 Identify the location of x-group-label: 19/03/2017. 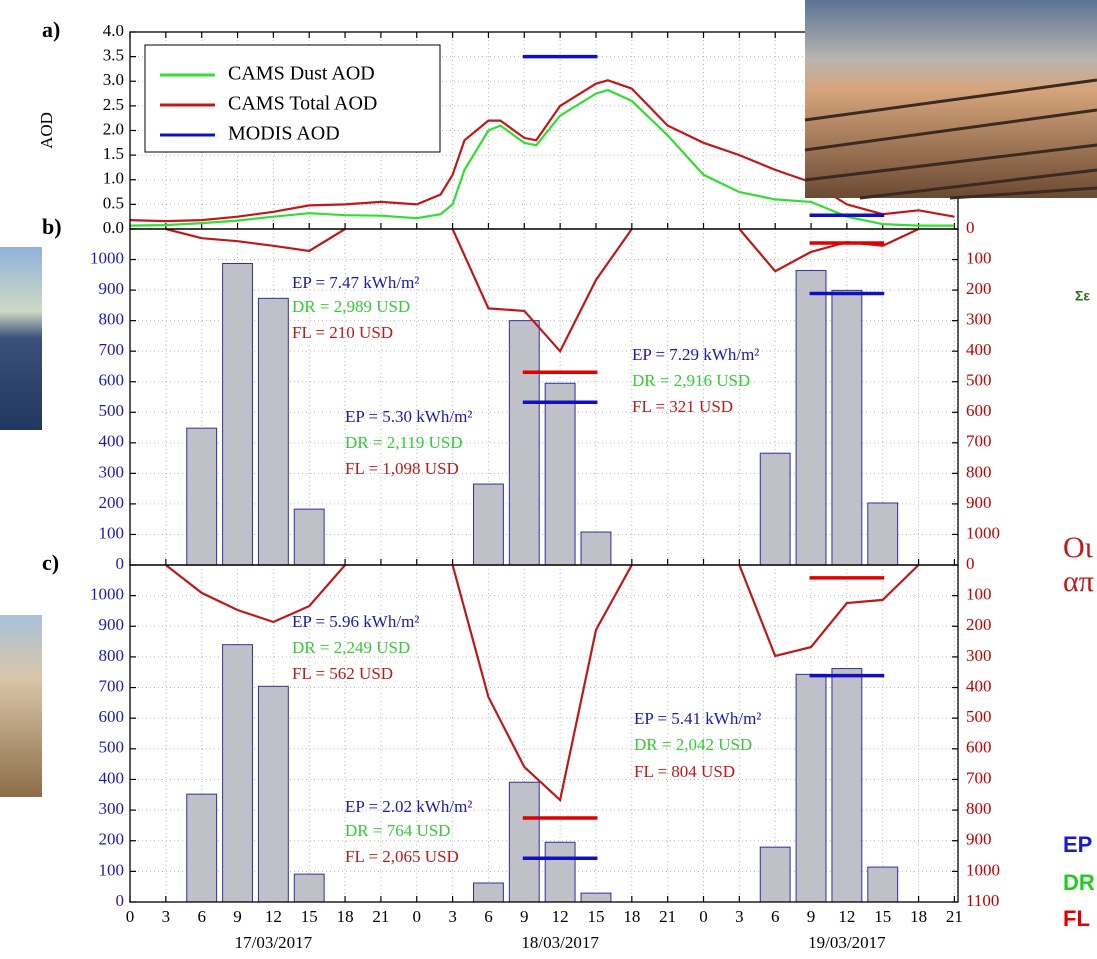
(847, 942).